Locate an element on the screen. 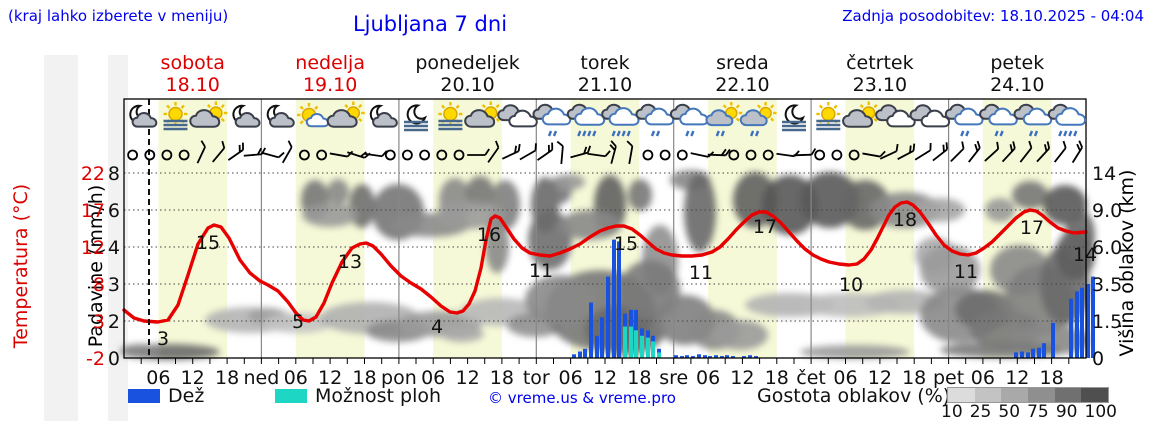 This screenshot has height=443, width=1152. rain-tick: 4 is located at coordinates (114, 248).